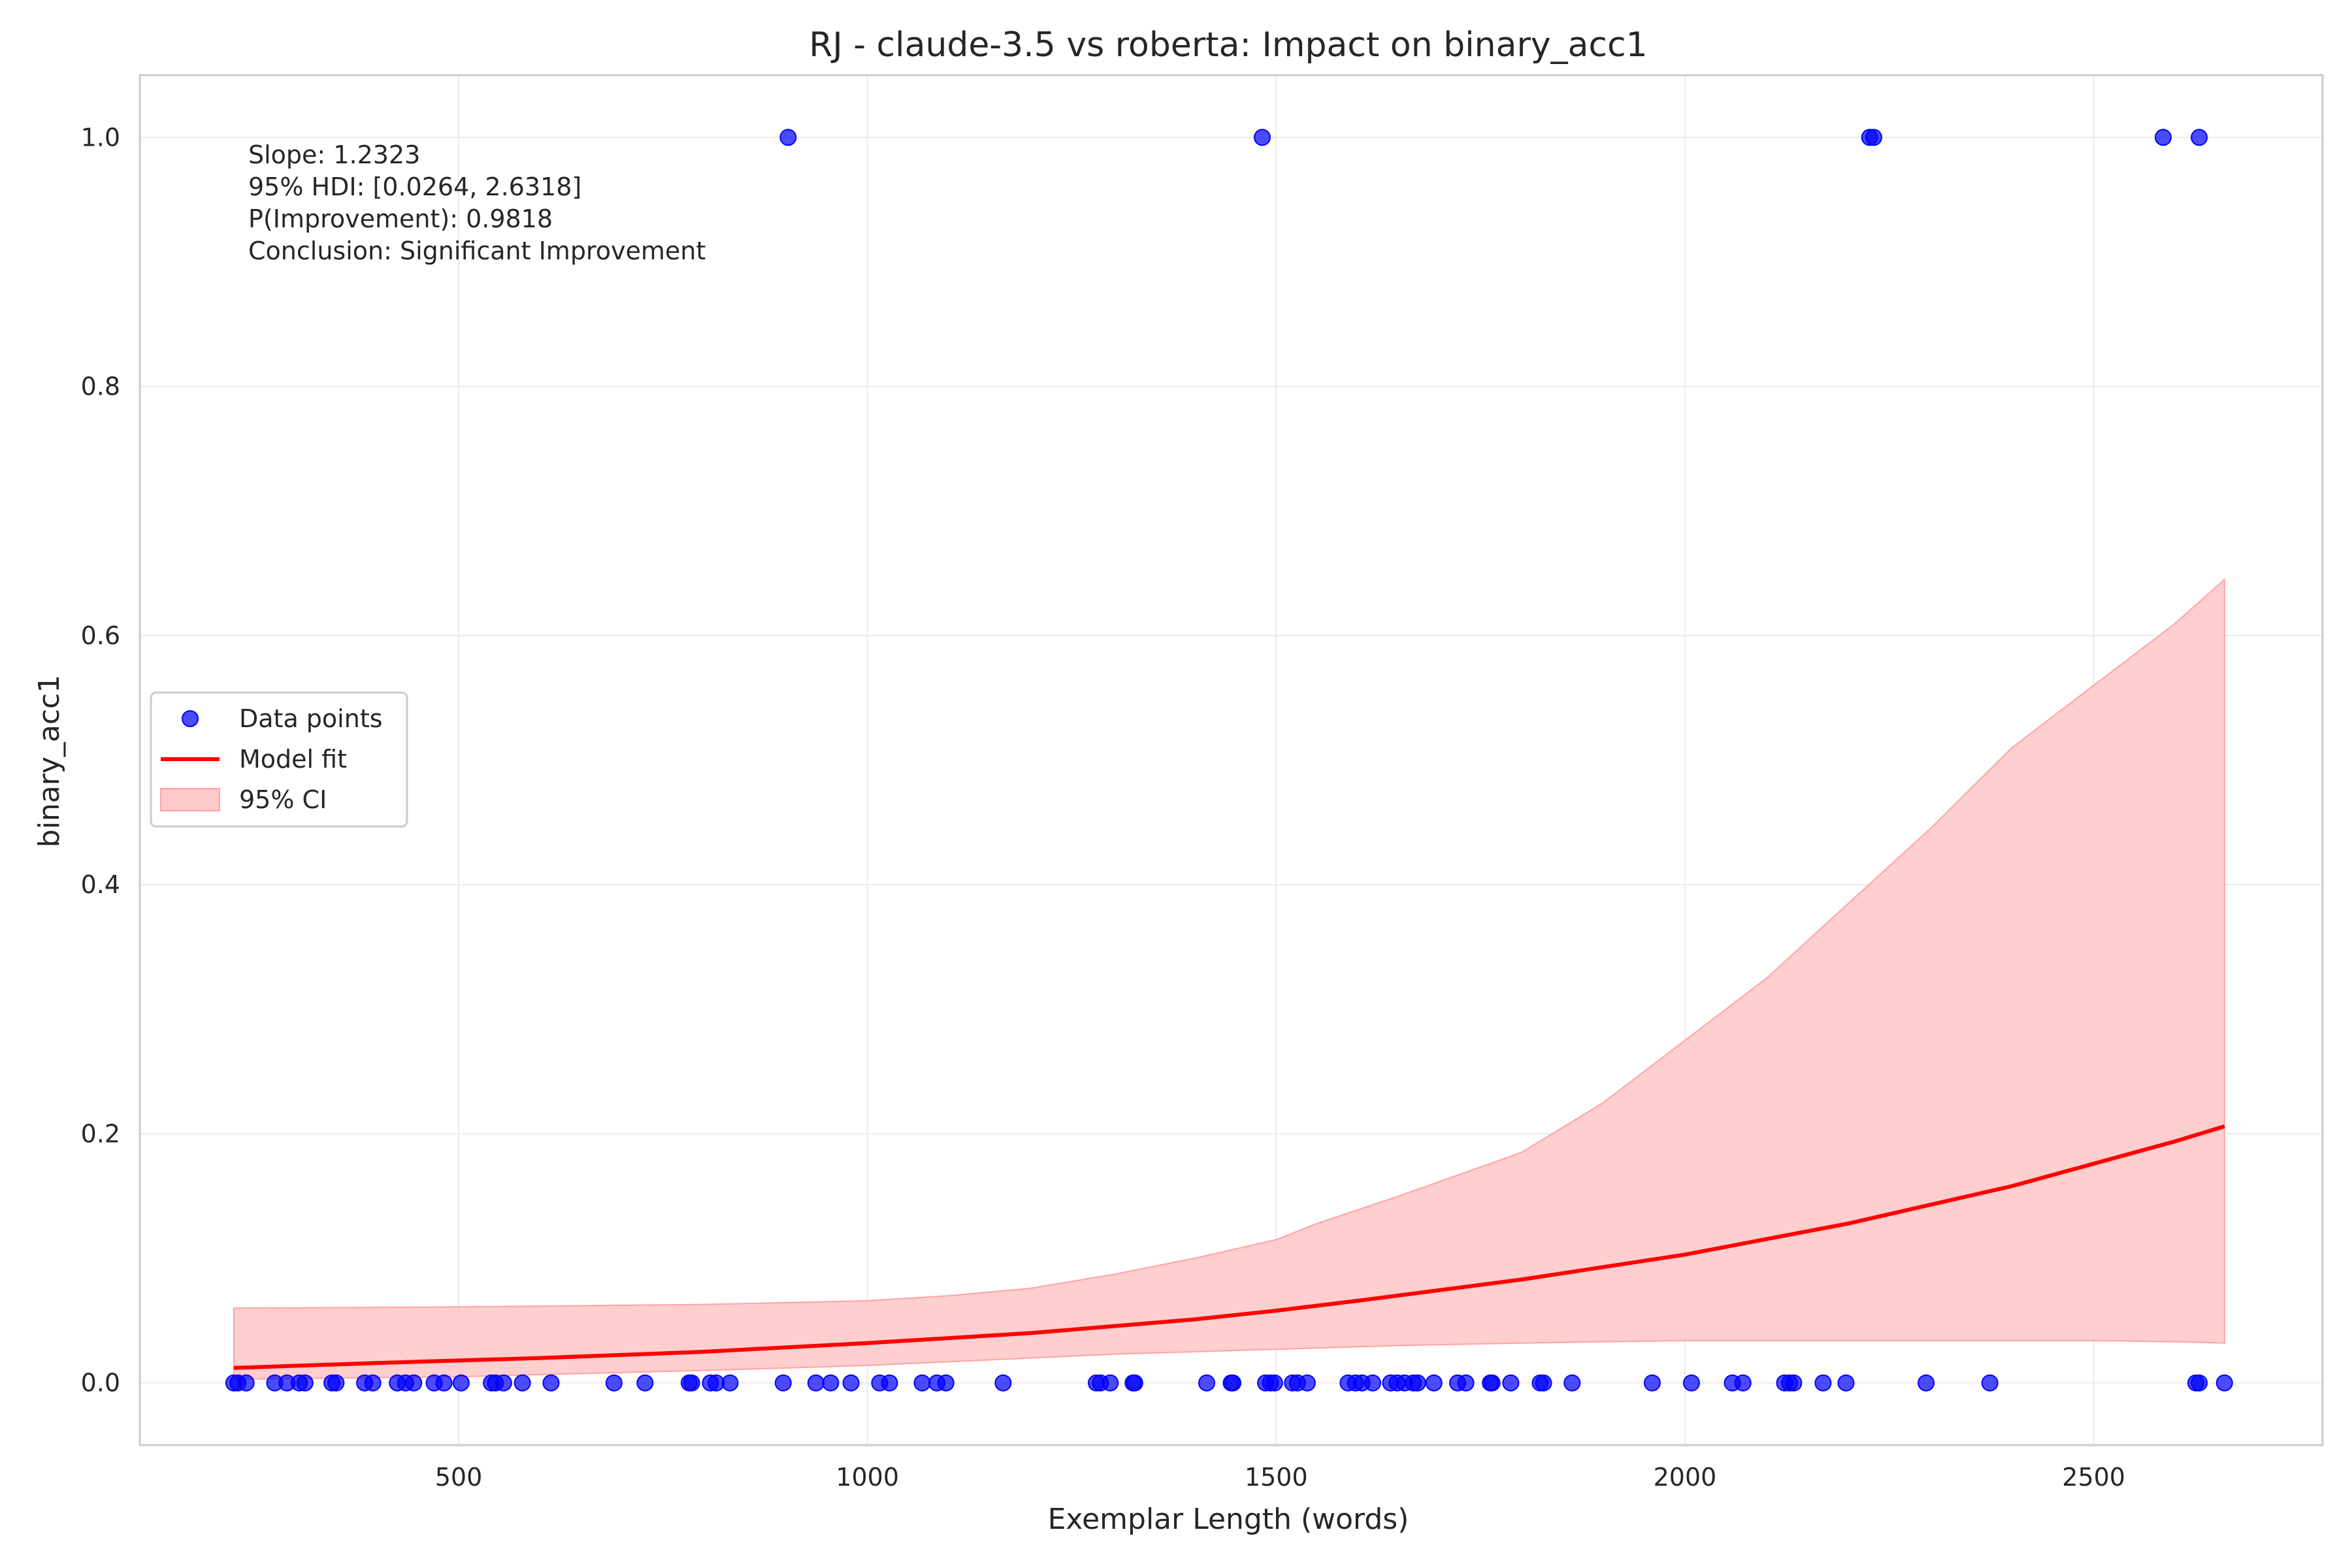 This screenshot has width=2352, height=1568. Describe the element at coordinates (1685, 1477) in the screenshot. I see `x-tick-label: 2000` at that location.